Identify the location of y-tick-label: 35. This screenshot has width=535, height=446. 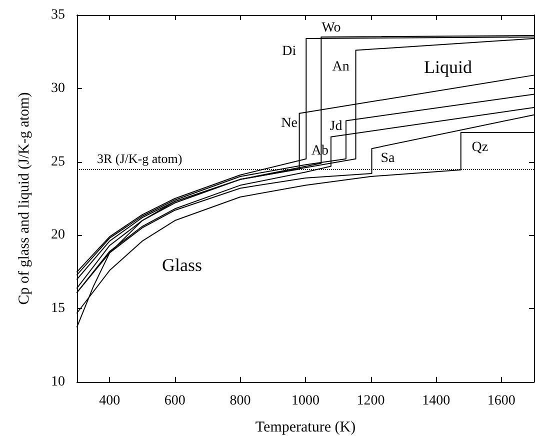
(58, 15).